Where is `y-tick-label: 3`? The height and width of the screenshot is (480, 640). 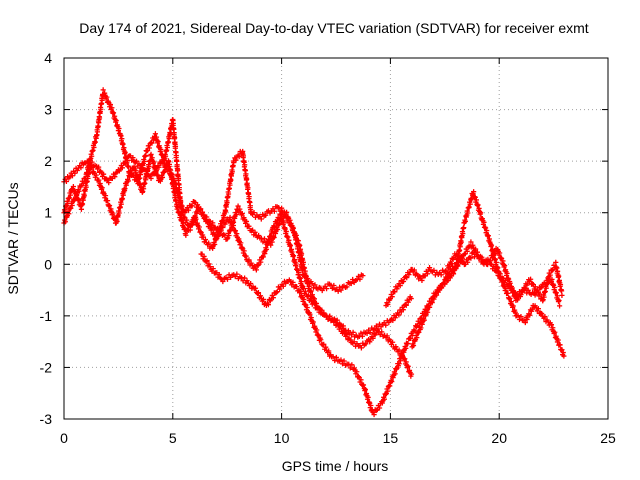
y-tick-label: 3 is located at coordinates (48, 110).